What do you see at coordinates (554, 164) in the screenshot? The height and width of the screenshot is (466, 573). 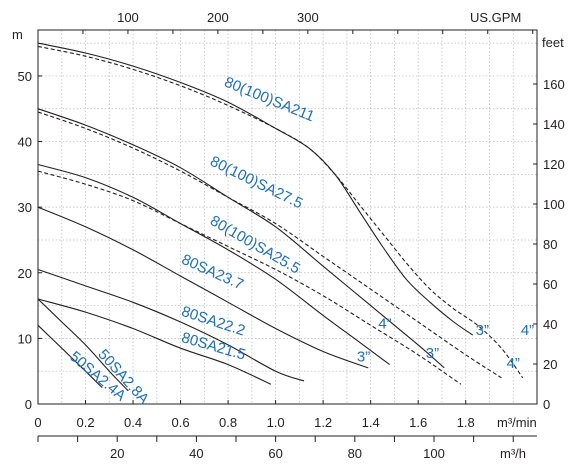 I see `right-tick-label: 120` at bounding box center [554, 164].